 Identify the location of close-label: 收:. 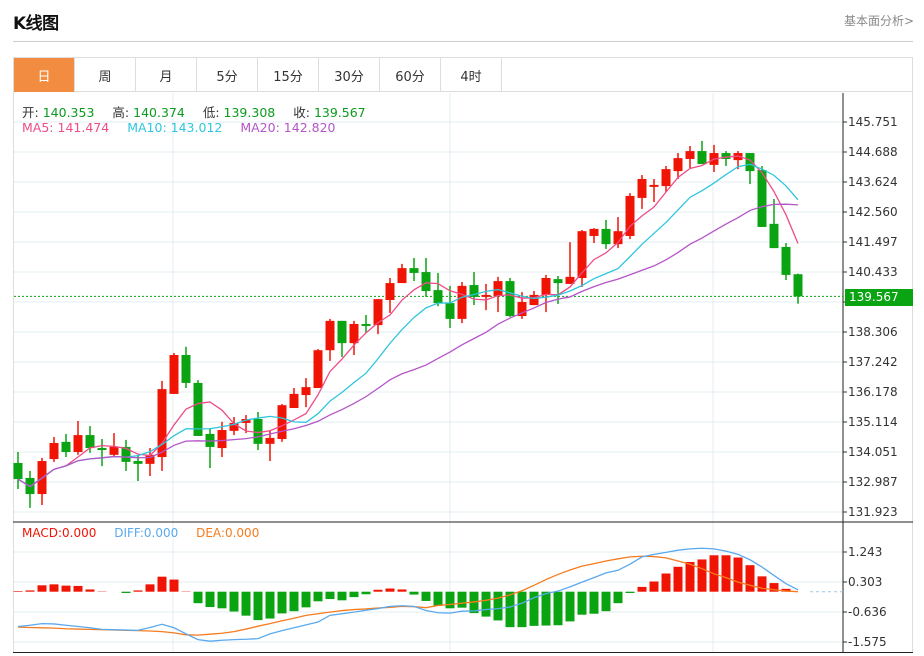
(301, 112).